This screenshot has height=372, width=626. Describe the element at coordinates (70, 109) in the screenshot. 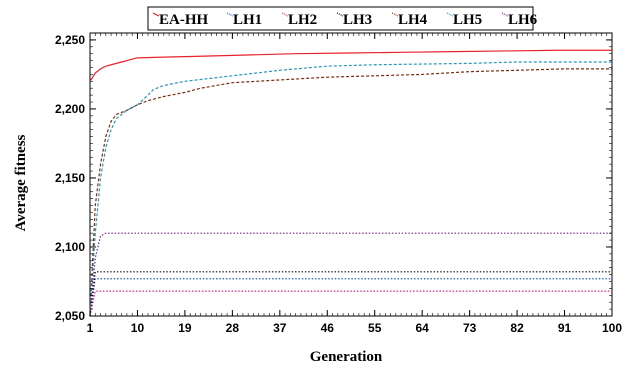

I see `y-tick-label: 2,200` at that location.